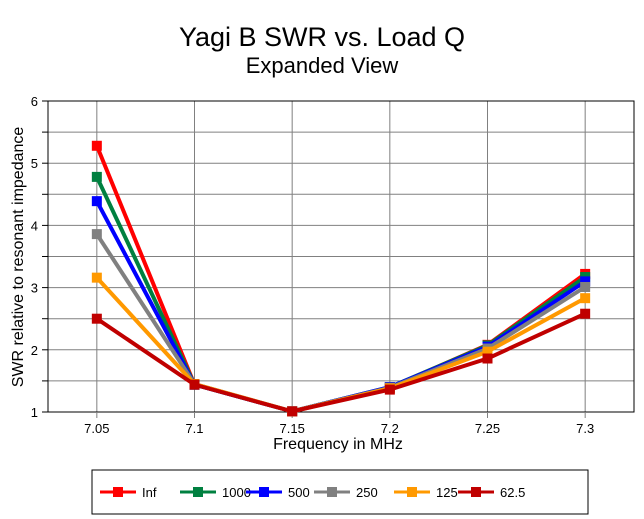  I want to click on legend-item: 62.5, so click(491, 492).